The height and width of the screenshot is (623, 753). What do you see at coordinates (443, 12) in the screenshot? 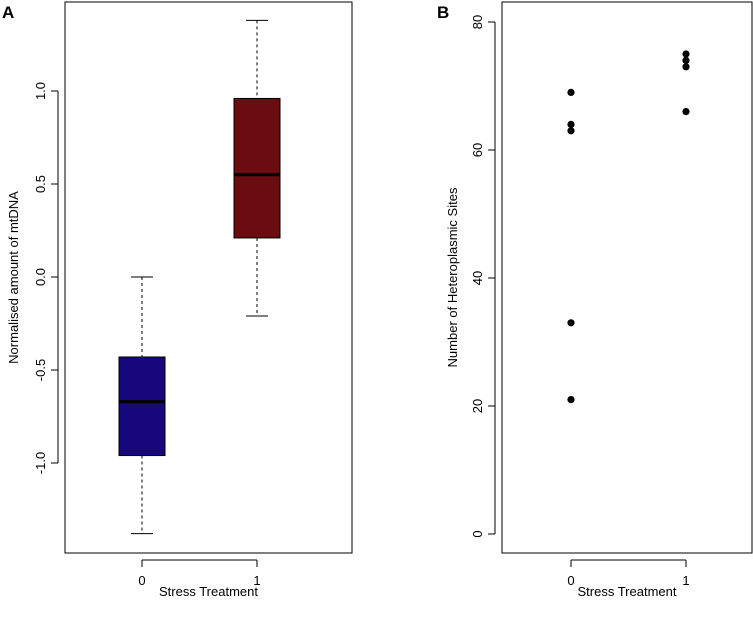
I see `panel-b-label: B` at bounding box center [443, 12].